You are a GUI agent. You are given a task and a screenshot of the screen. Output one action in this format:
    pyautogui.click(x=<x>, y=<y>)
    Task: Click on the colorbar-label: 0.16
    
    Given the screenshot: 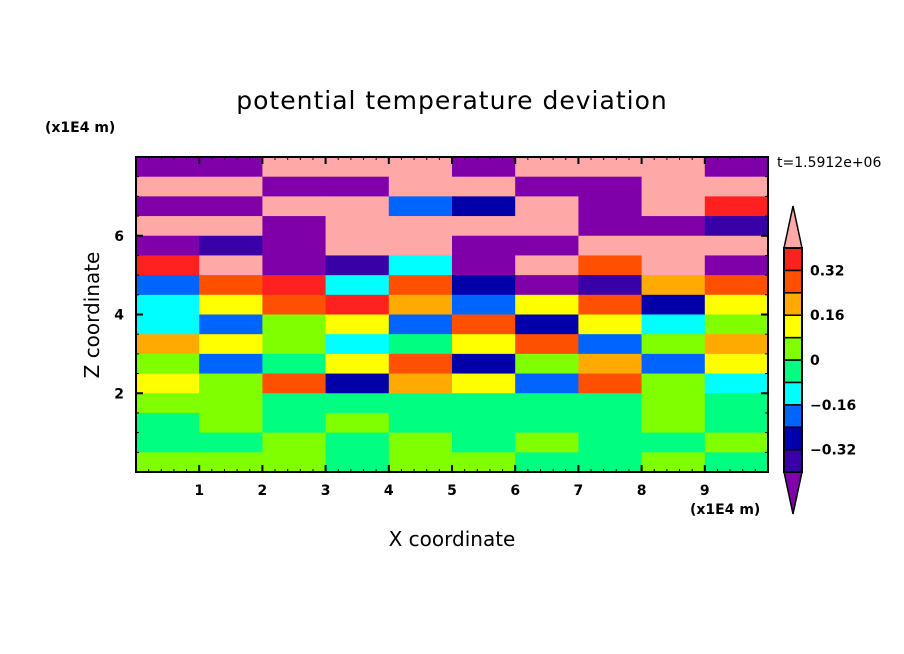 What is the action you would take?
    pyautogui.click(x=827, y=316)
    